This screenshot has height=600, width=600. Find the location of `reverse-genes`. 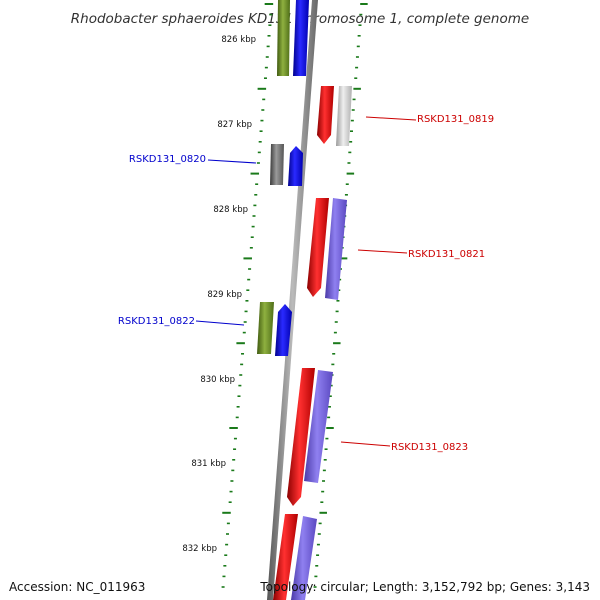

reverse-genes is located at coordinates (312, 343).